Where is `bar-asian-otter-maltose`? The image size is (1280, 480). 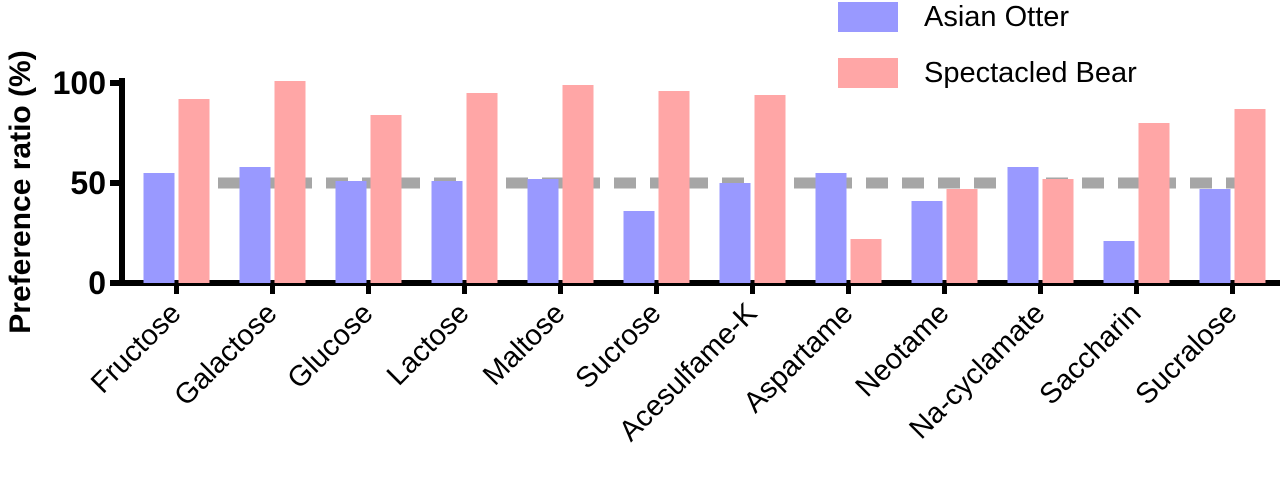 bar-asian-otter-maltose is located at coordinates (543, 231).